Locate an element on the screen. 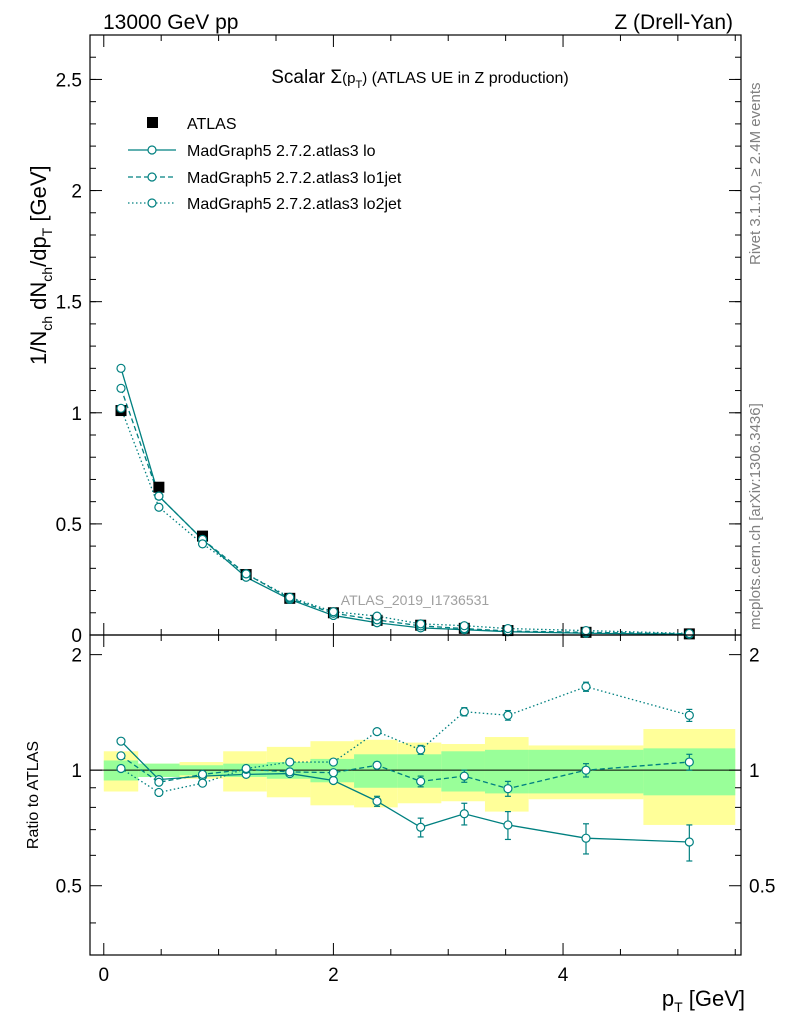 The width and height of the screenshot is (786, 1024). y-tick-label: 0 is located at coordinates (76, 636).